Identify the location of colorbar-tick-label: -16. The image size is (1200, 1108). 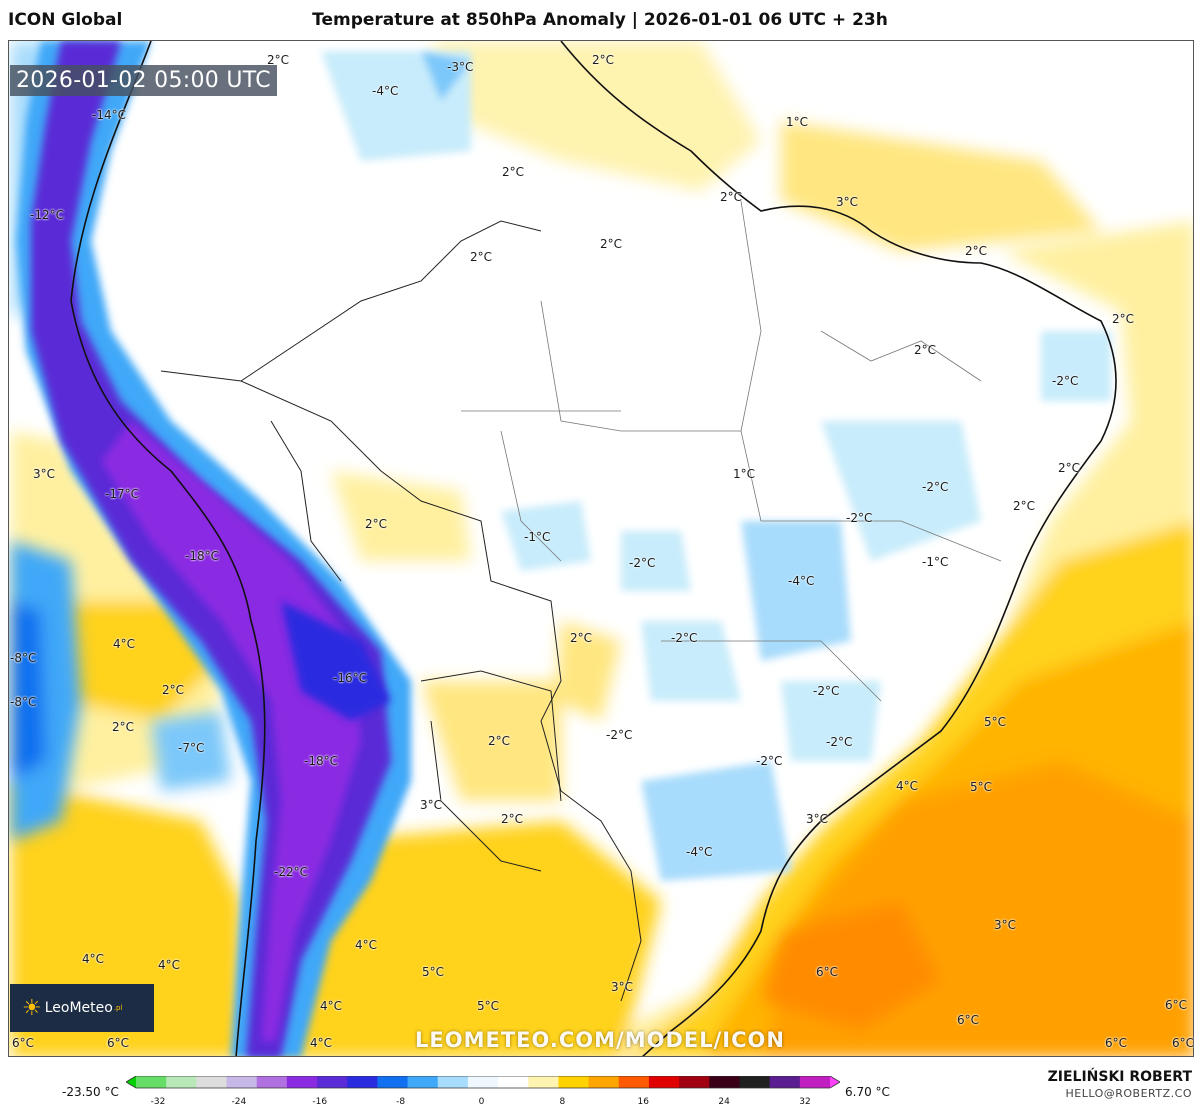
(320, 1102).